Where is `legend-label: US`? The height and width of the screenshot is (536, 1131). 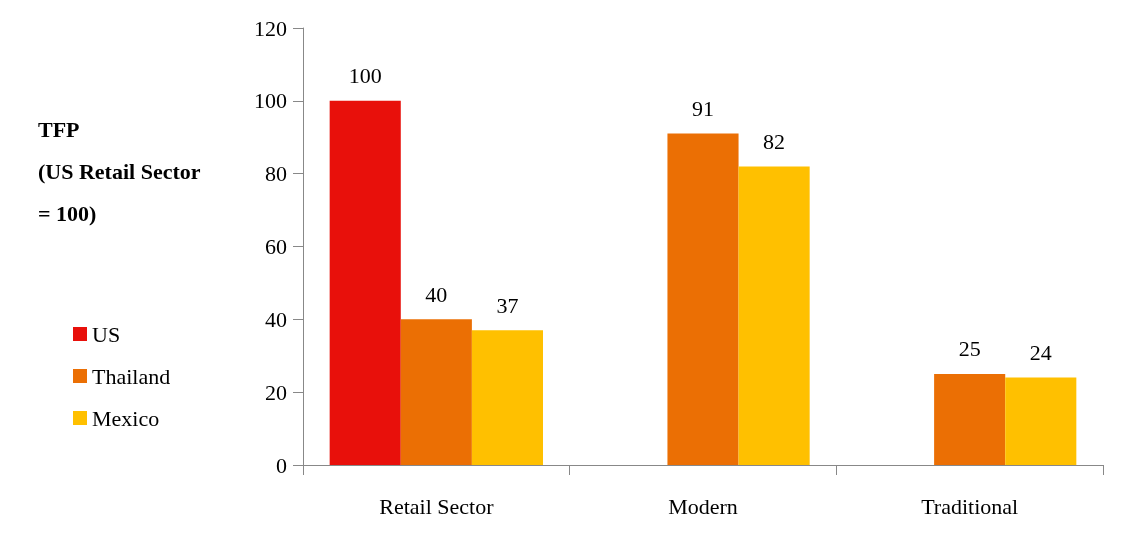 legend-label: US is located at coordinates (106, 334).